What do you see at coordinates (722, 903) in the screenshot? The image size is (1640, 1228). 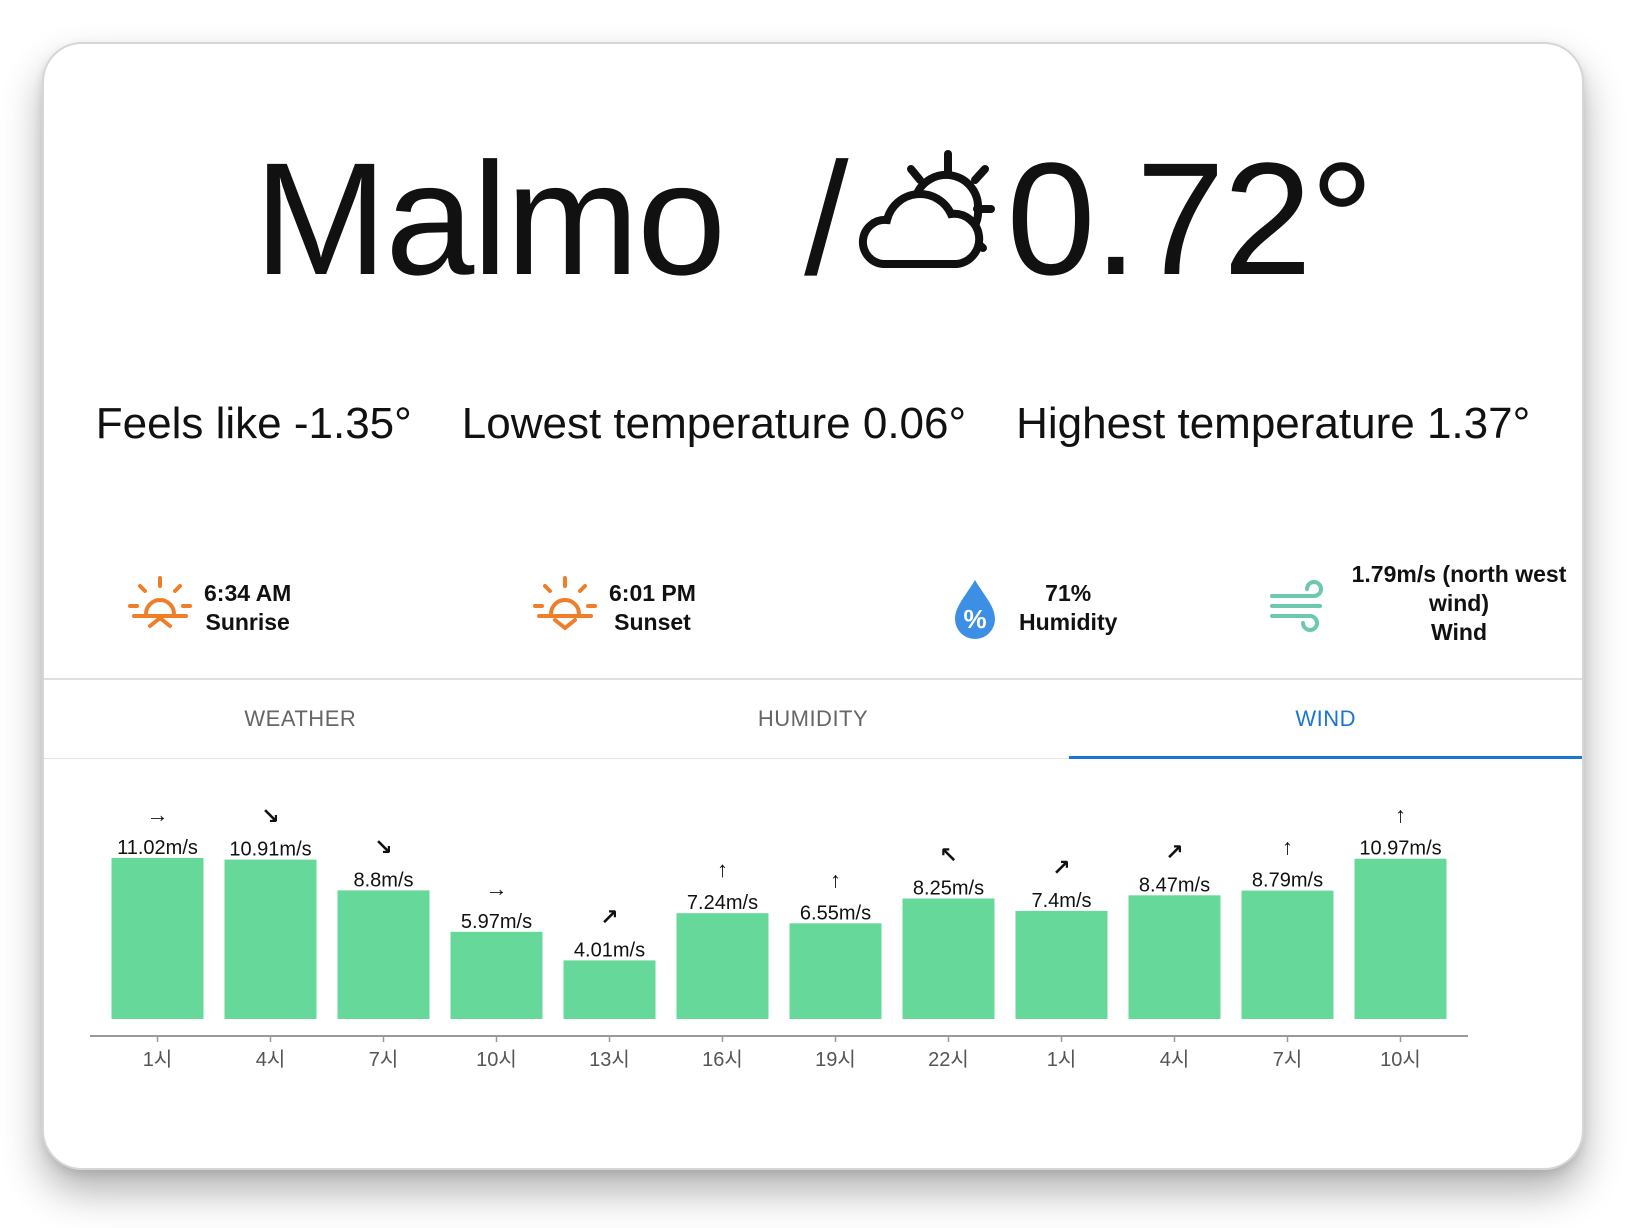 I see `bar-value-label: 7.24m/s` at bounding box center [722, 903].